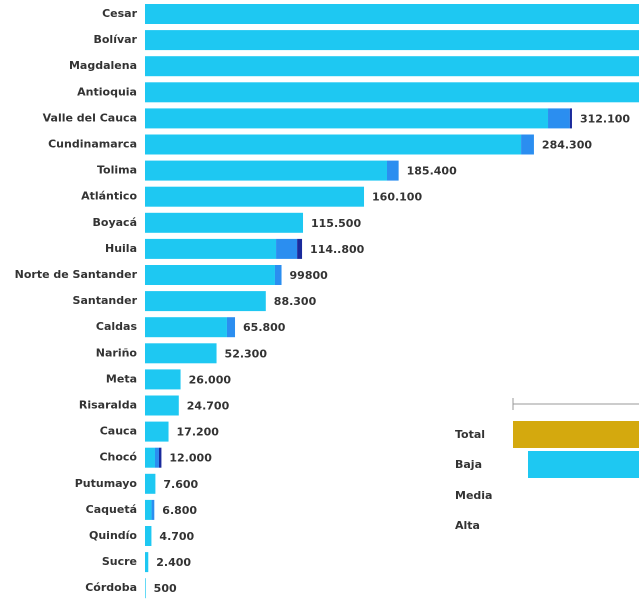  Describe the element at coordinates (117, 170) in the screenshot. I see `y-tick-label: Tolima` at that location.